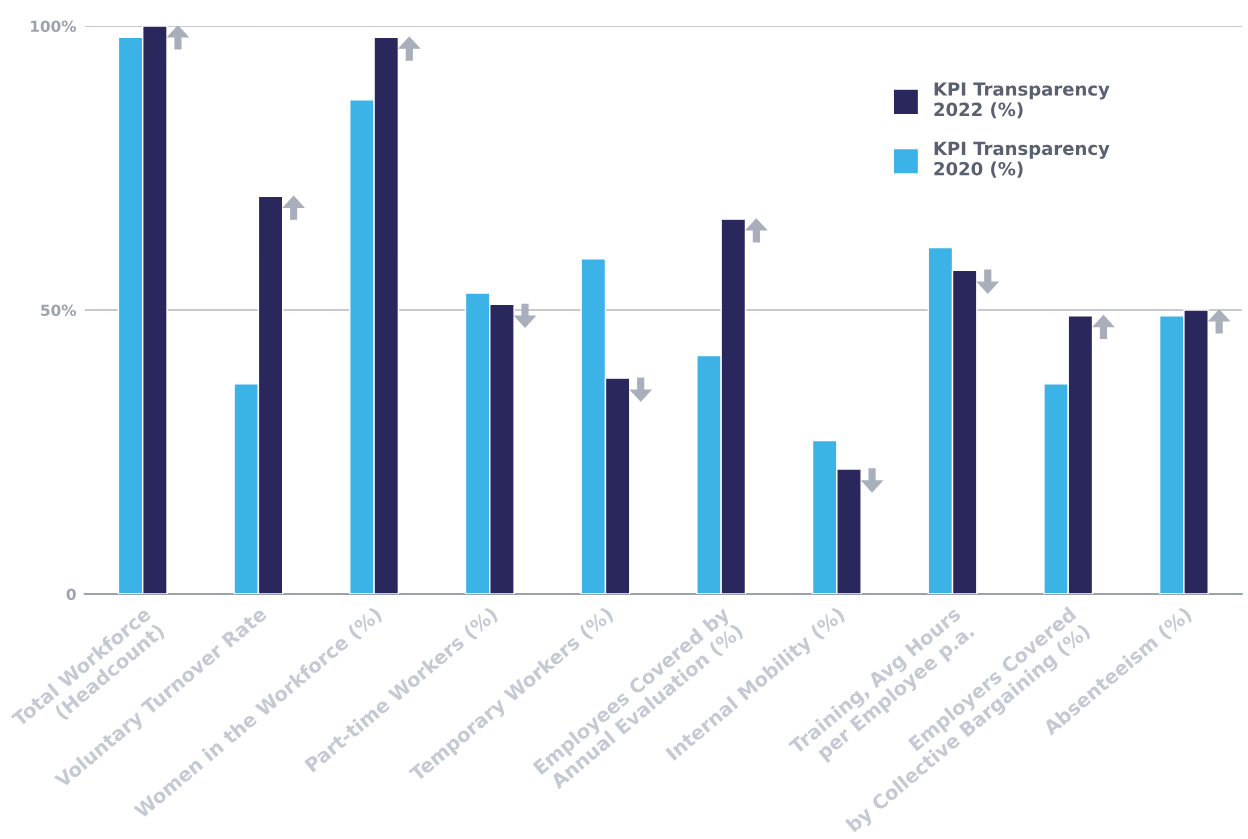 The width and height of the screenshot is (1248, 839). I want to click on y-tick-label: 0, so click(71, 594).